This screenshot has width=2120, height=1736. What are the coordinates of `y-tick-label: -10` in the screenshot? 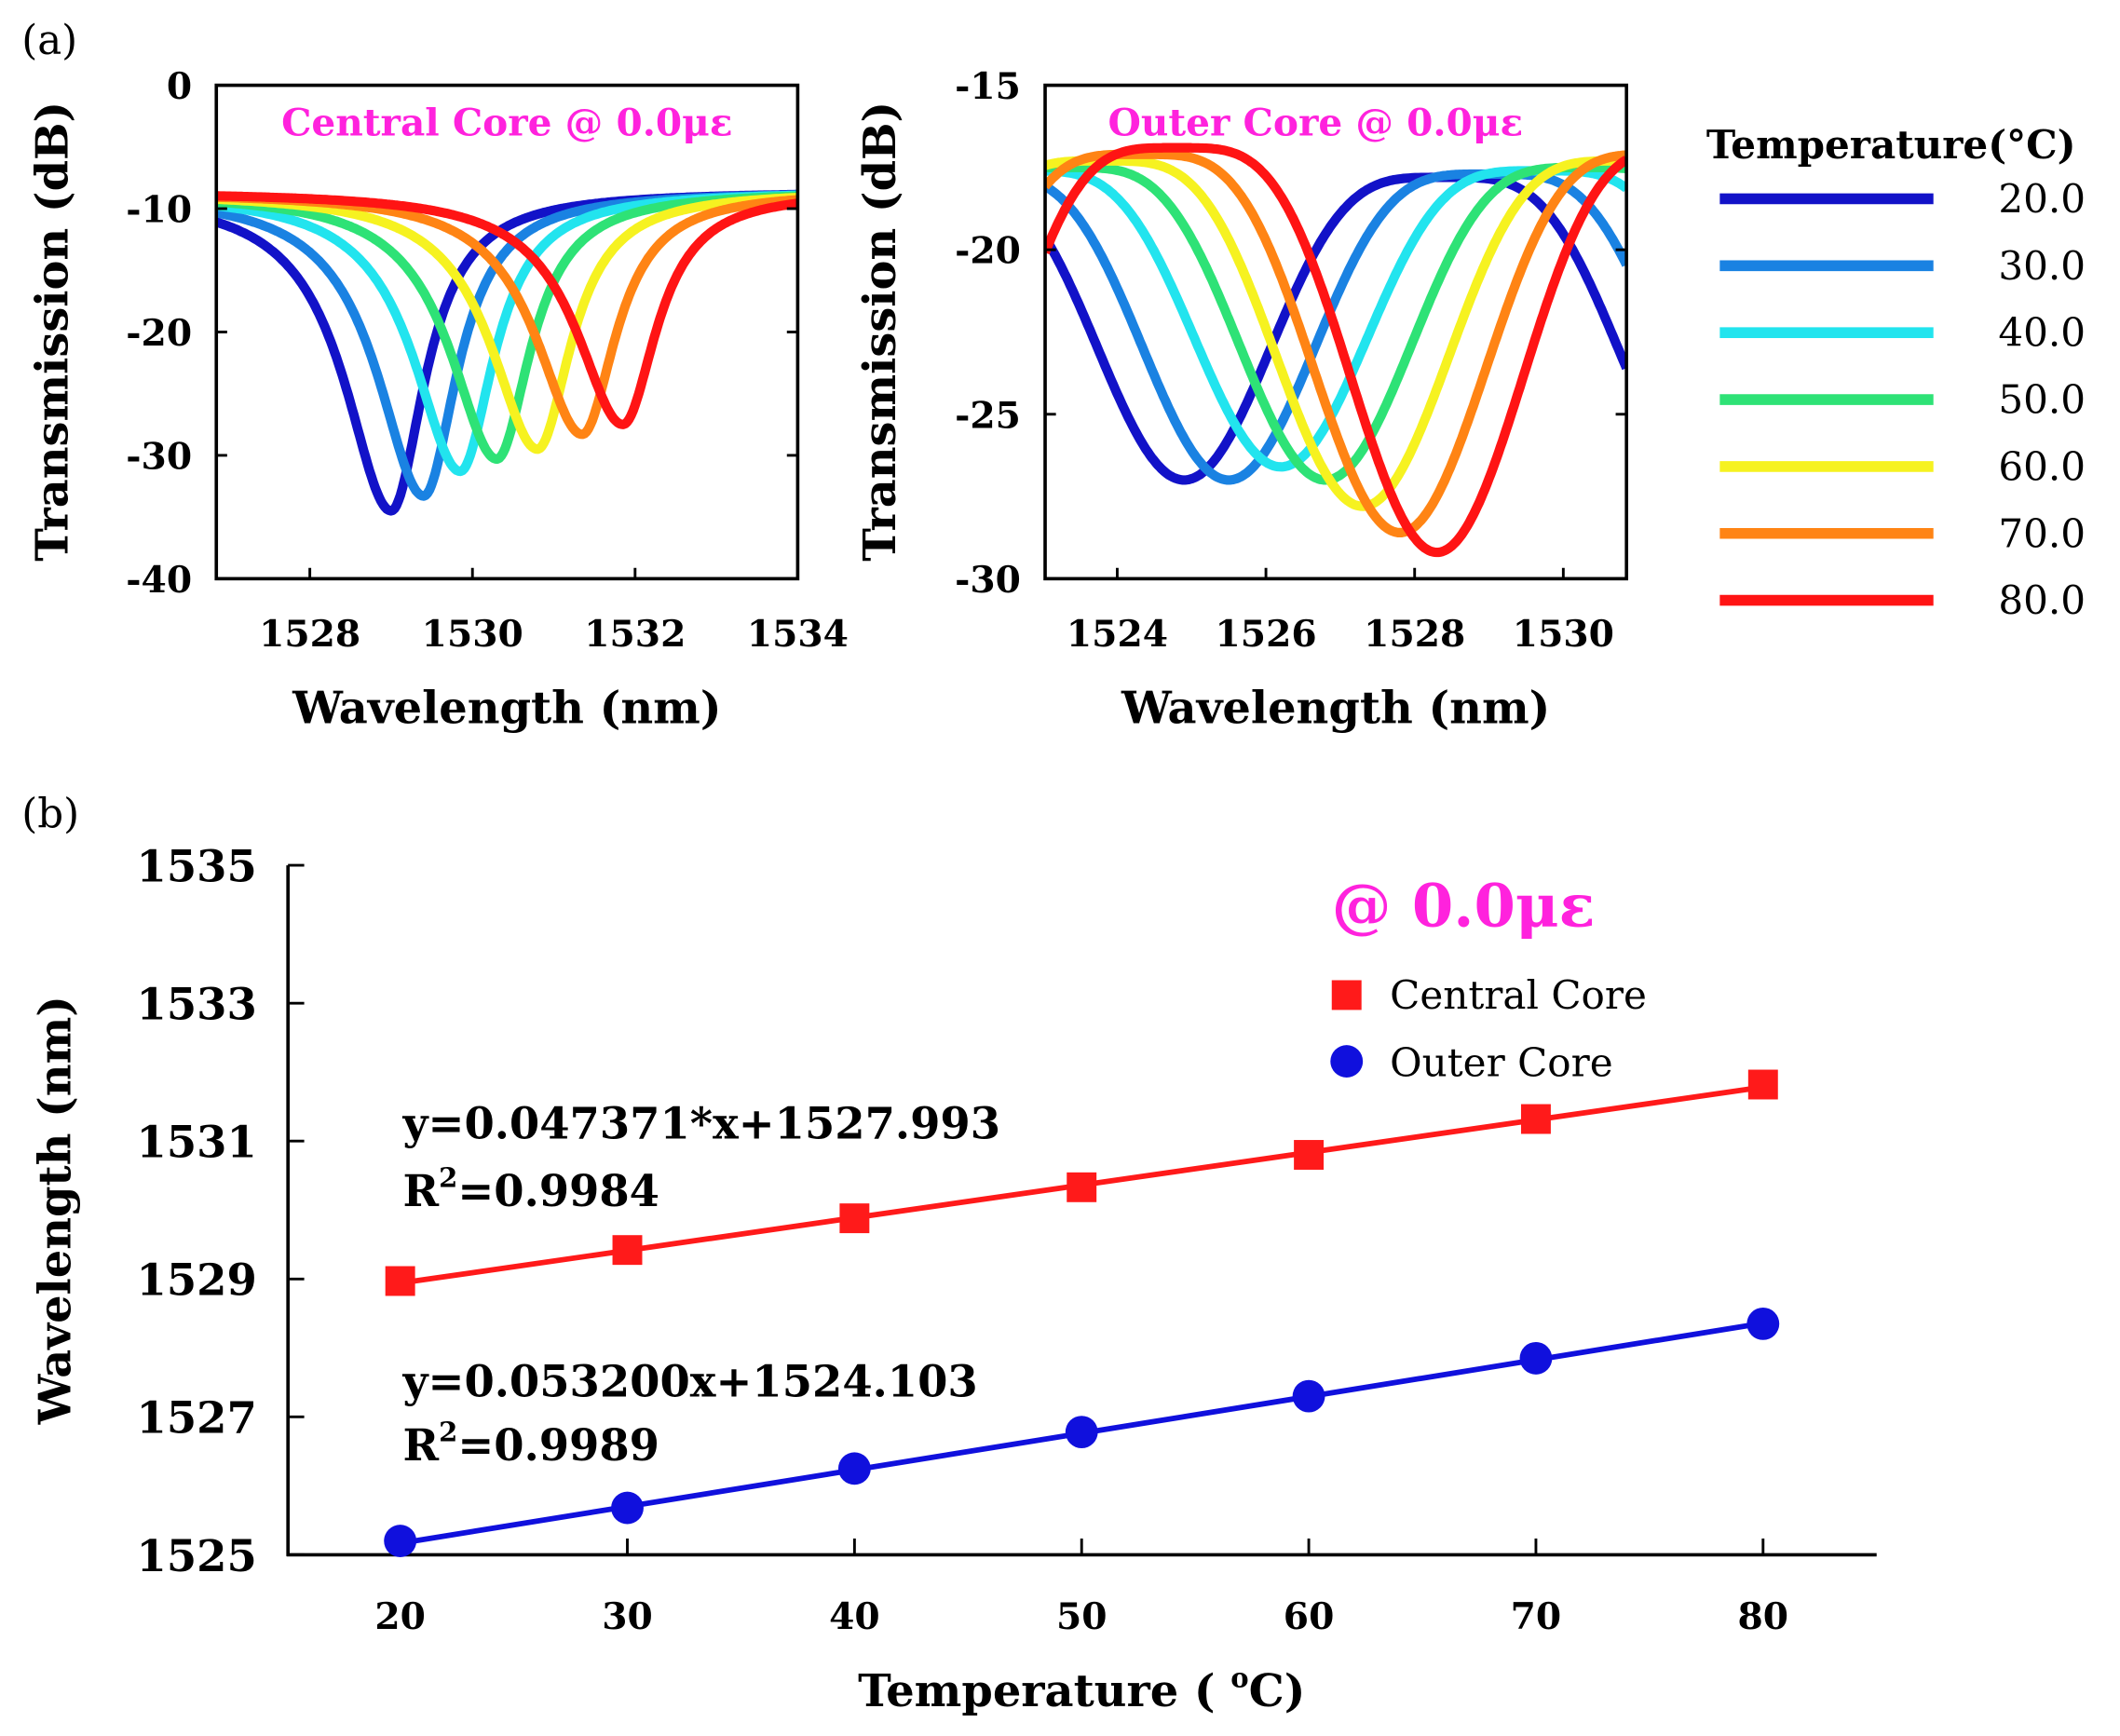 It's located at (159, 210).